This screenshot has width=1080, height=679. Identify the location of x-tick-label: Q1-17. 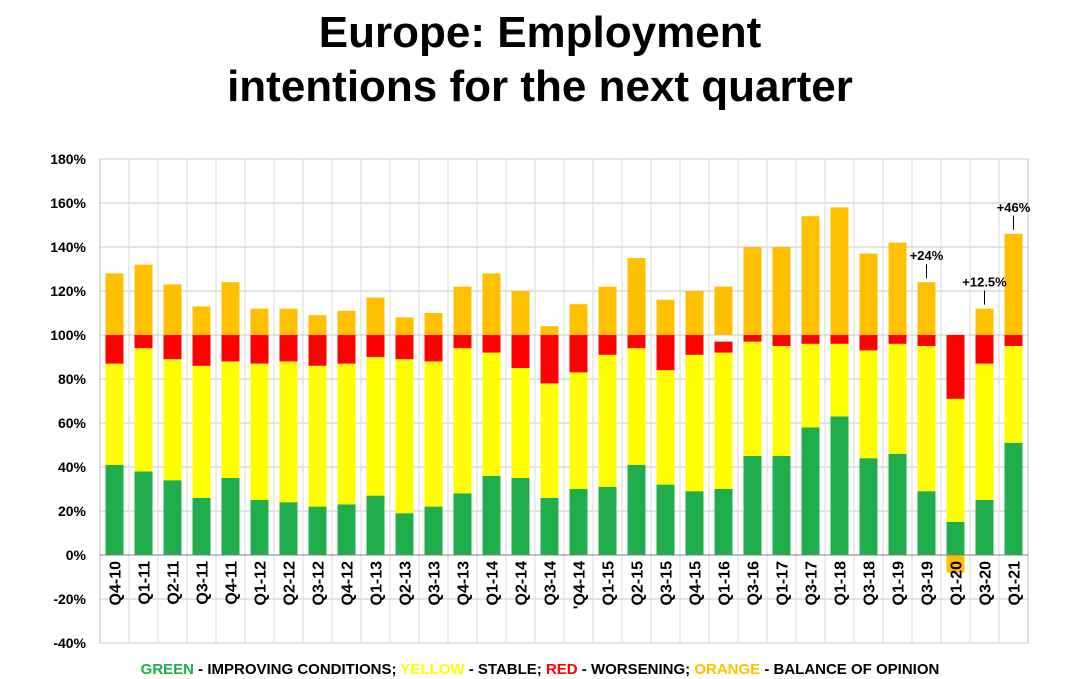
(783, 583).